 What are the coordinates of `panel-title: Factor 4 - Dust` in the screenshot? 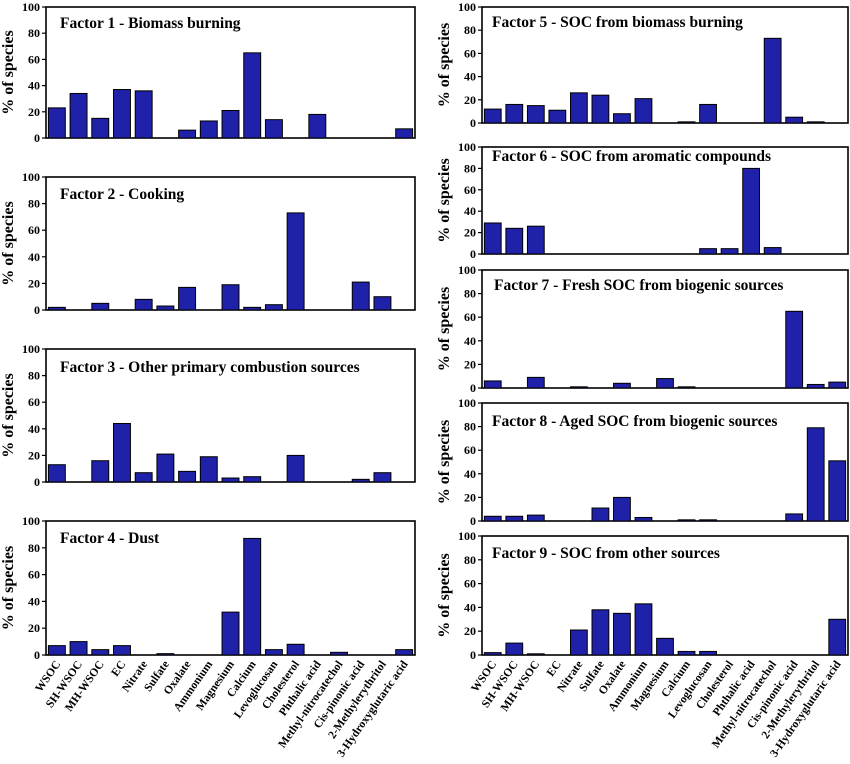 It's located at (110, 538).